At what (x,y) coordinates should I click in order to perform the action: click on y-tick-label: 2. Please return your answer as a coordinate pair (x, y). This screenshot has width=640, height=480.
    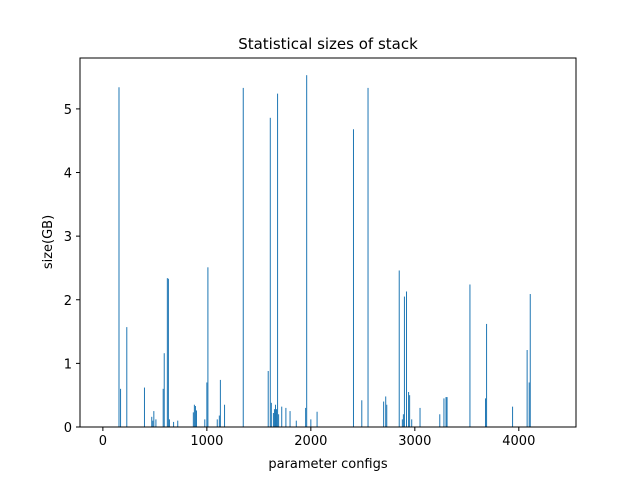
    Looking at the image, I should click on (68, 301).